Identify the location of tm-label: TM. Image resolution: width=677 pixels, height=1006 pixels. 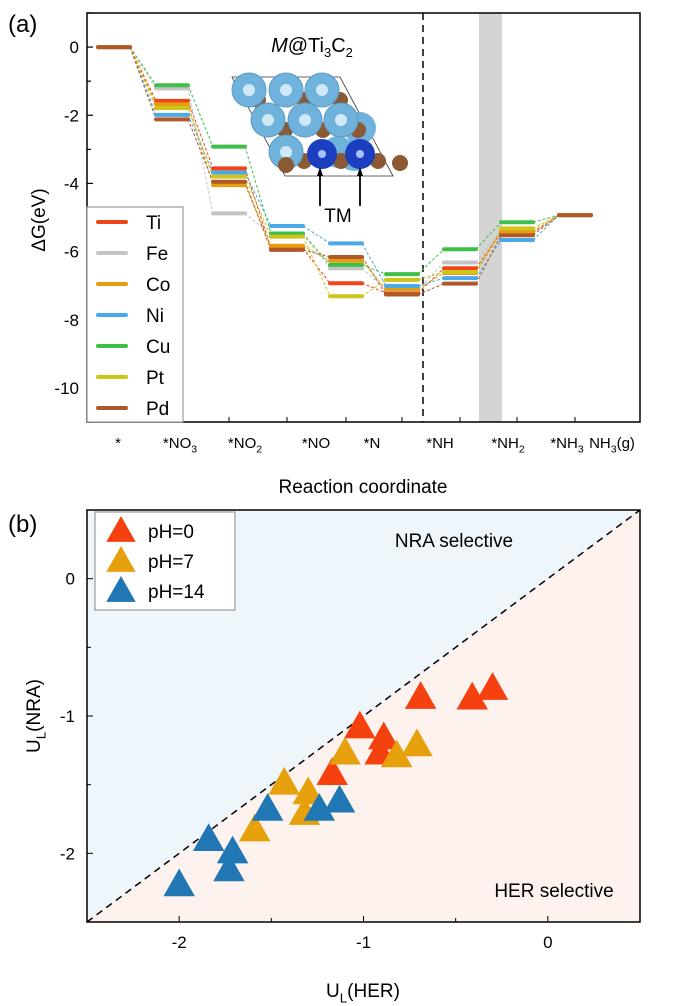
(337, 216).